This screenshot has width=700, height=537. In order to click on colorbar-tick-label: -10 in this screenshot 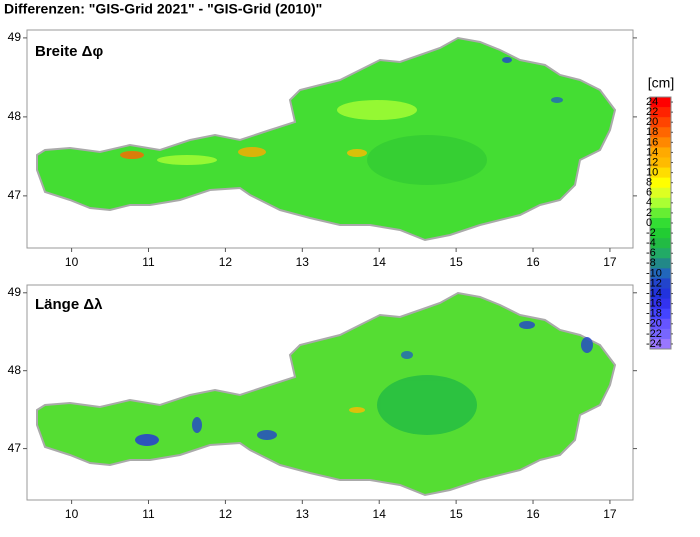, I will do `click(654, 273)`.